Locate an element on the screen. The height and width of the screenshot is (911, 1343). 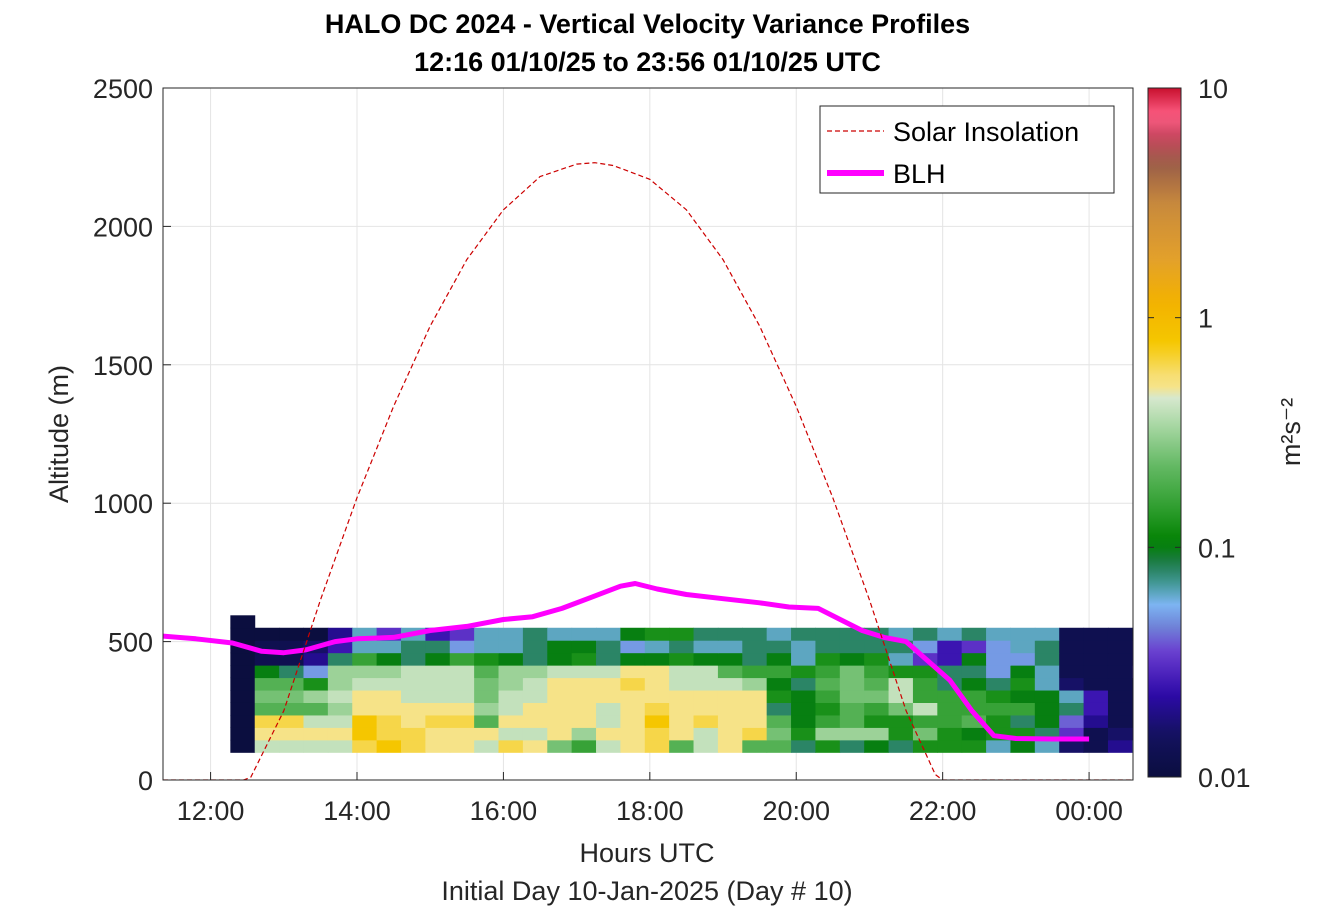
x-tick-label: 18:00 is located at coordinates (650, 811).